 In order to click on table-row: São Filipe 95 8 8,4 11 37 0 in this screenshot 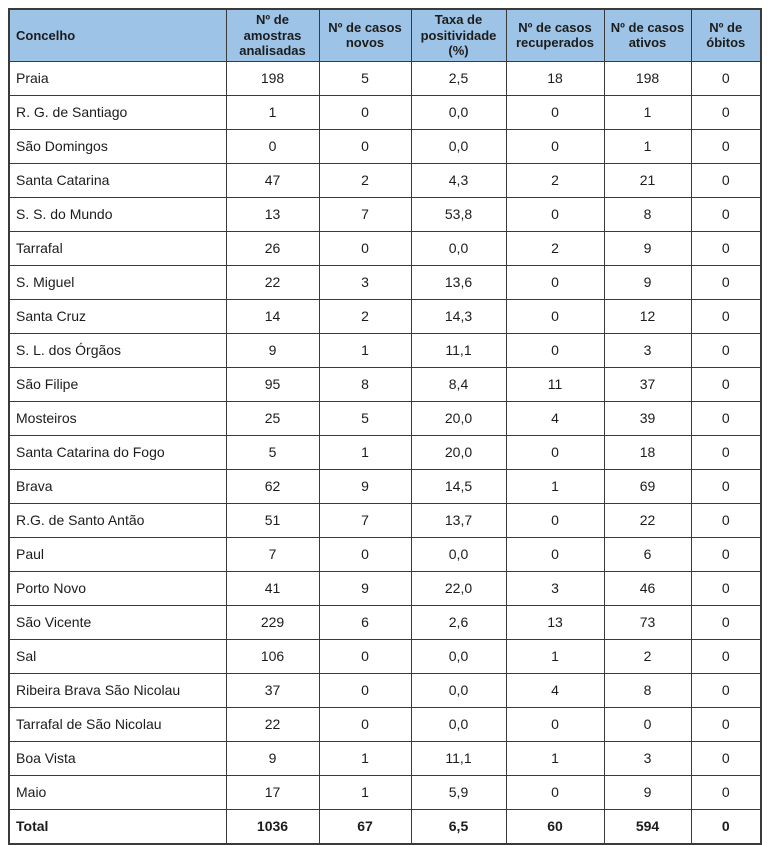, I will do `click(385, 384)`.